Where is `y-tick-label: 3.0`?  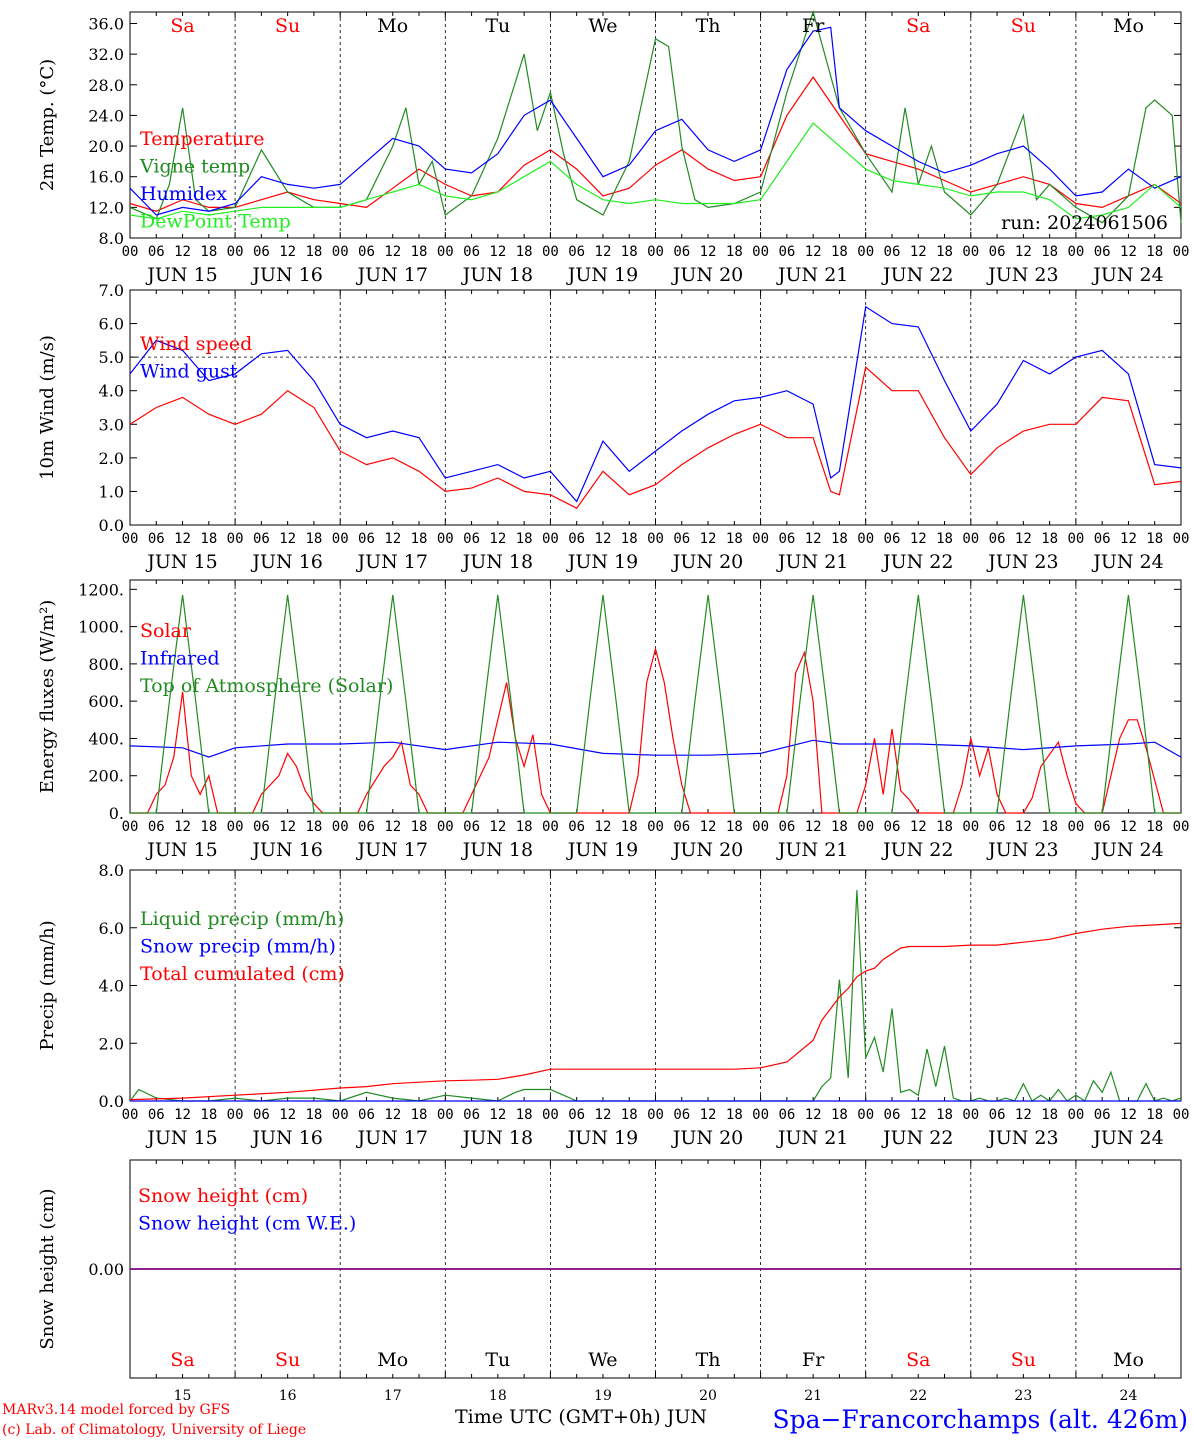 y-tick-label: 3.0 is located at coordinates (111, 424).